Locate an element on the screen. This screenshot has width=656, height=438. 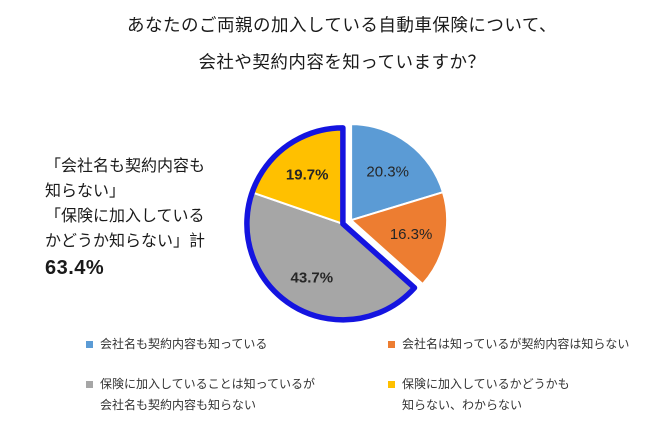
legend-item-3: 保険に加入しているかどうかも 知らない、わからない is located at coordinates (479, 395).